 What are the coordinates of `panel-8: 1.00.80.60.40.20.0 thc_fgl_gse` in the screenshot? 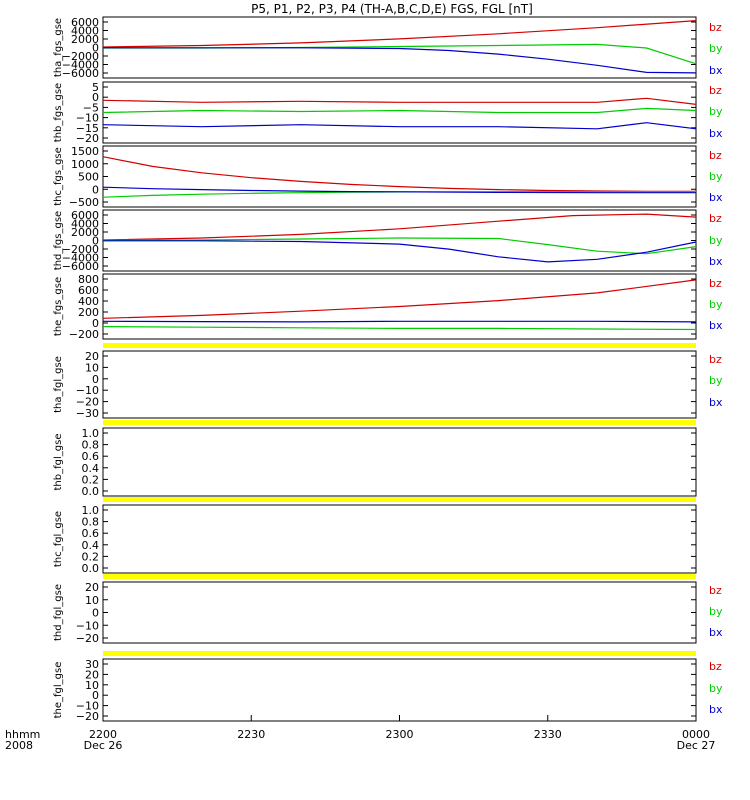 It's located at (375, 536).